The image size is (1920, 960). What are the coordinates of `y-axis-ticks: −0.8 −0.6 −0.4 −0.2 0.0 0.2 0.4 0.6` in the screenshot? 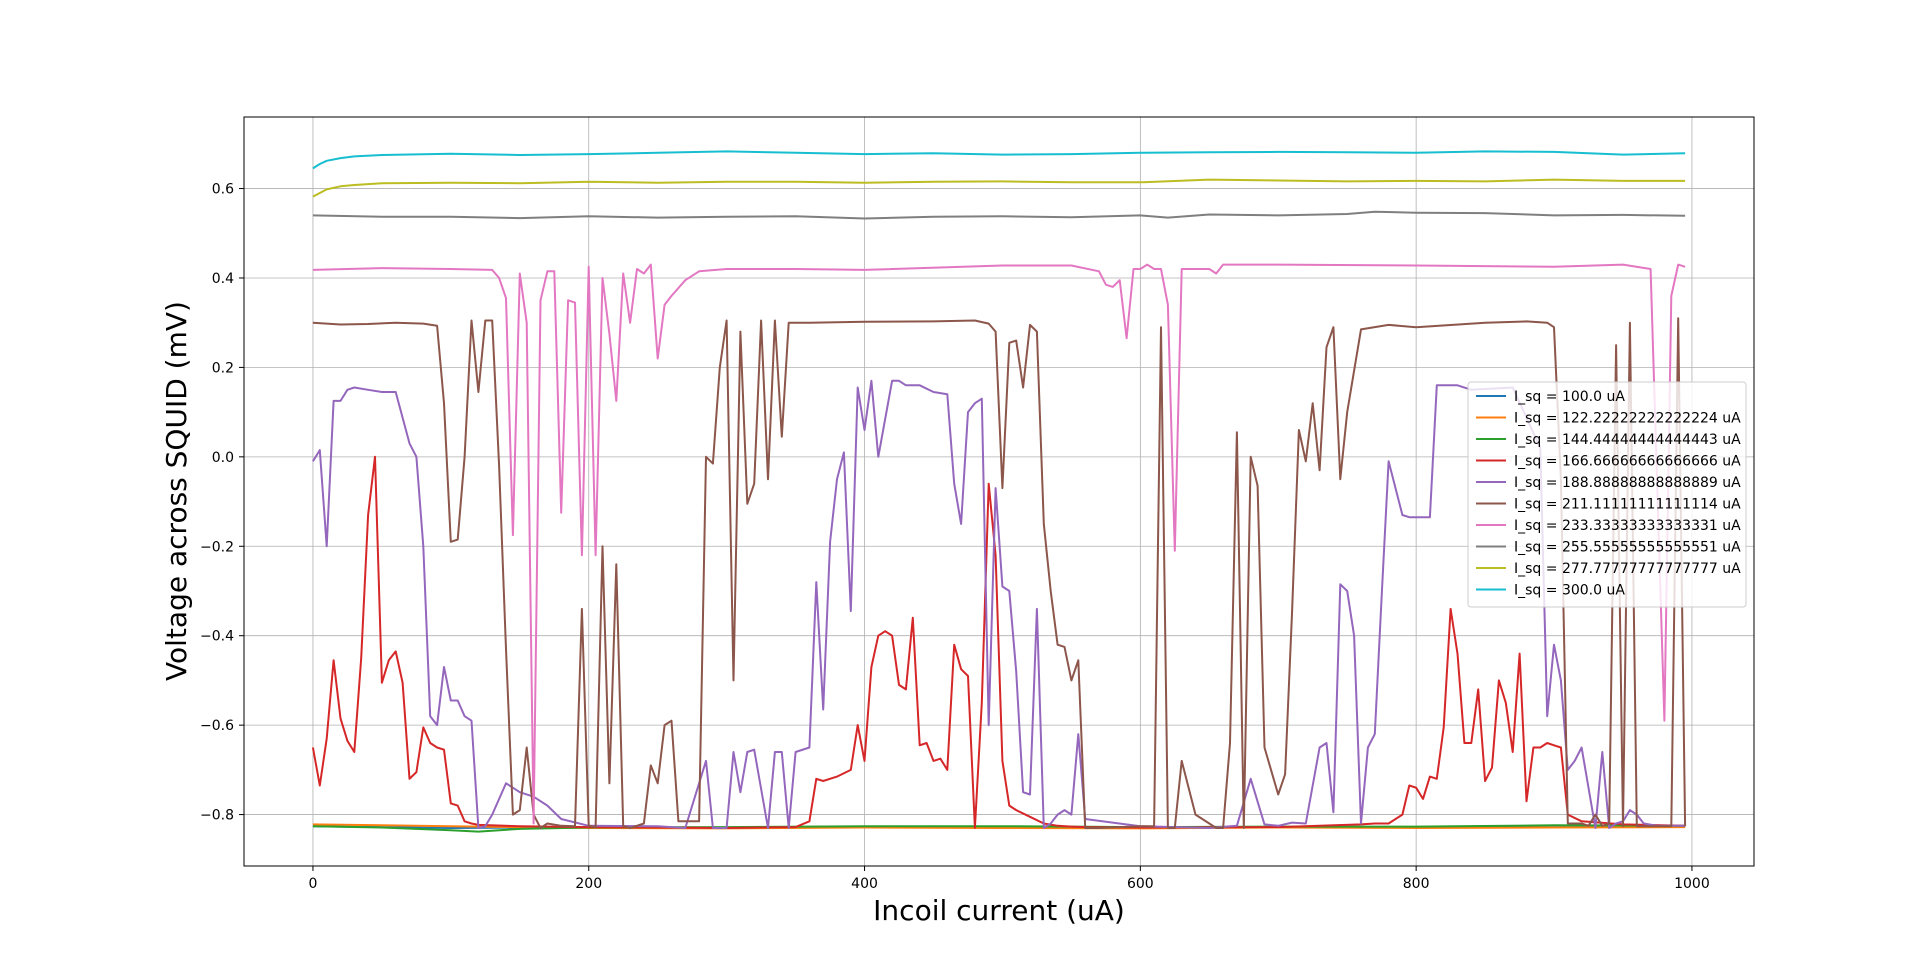 It's located at (222, 503).